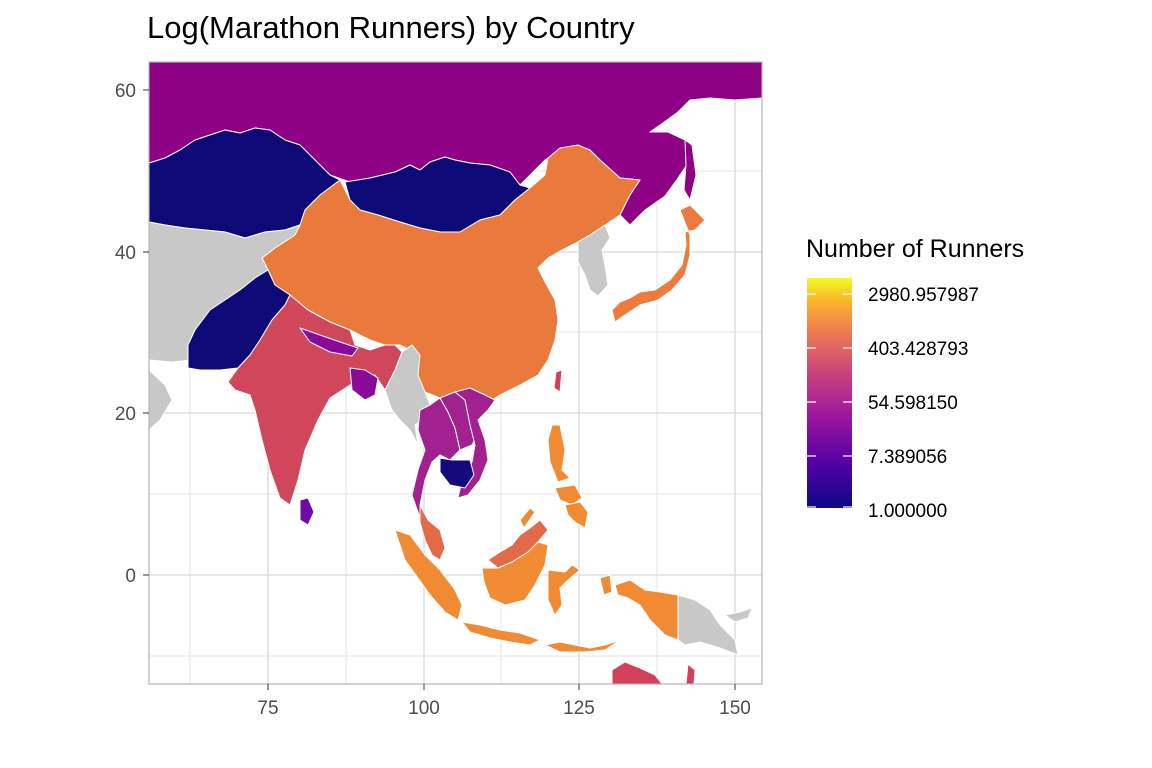 The image size is (1152, 768). I want to click on region-indonesia-java, so click(501, 633).